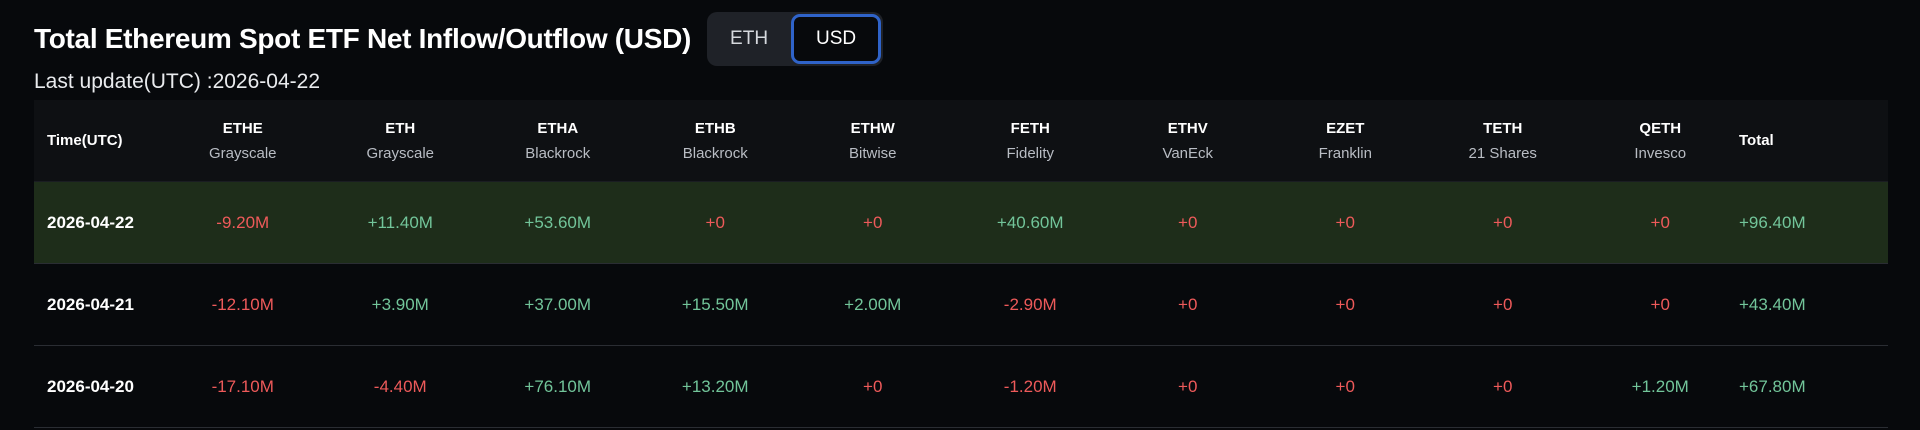 The image size is (1920, 430). Describe the element at coordinates (1660, 140) in the screenshot. I see `column-header: QETH Invesco` at that location.